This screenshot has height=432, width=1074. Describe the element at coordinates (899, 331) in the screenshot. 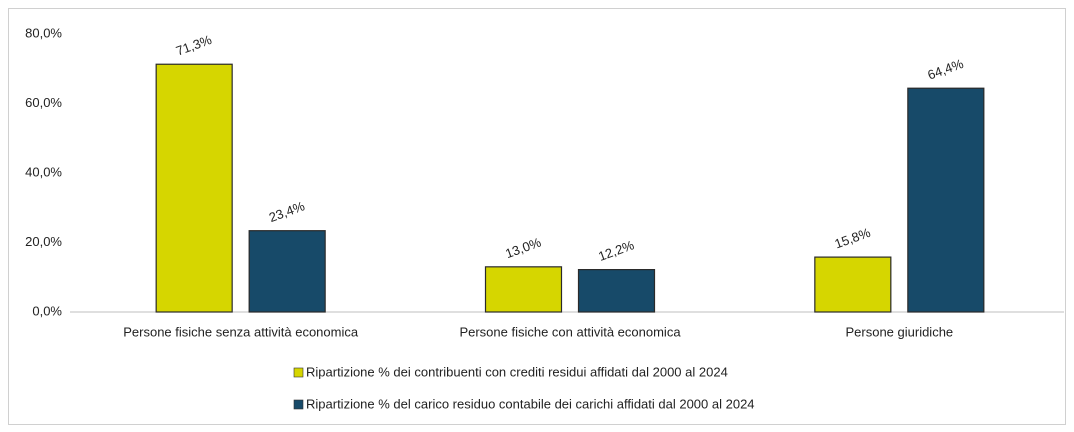

I see `x-tick-label: Persone giuridiche` at that location.